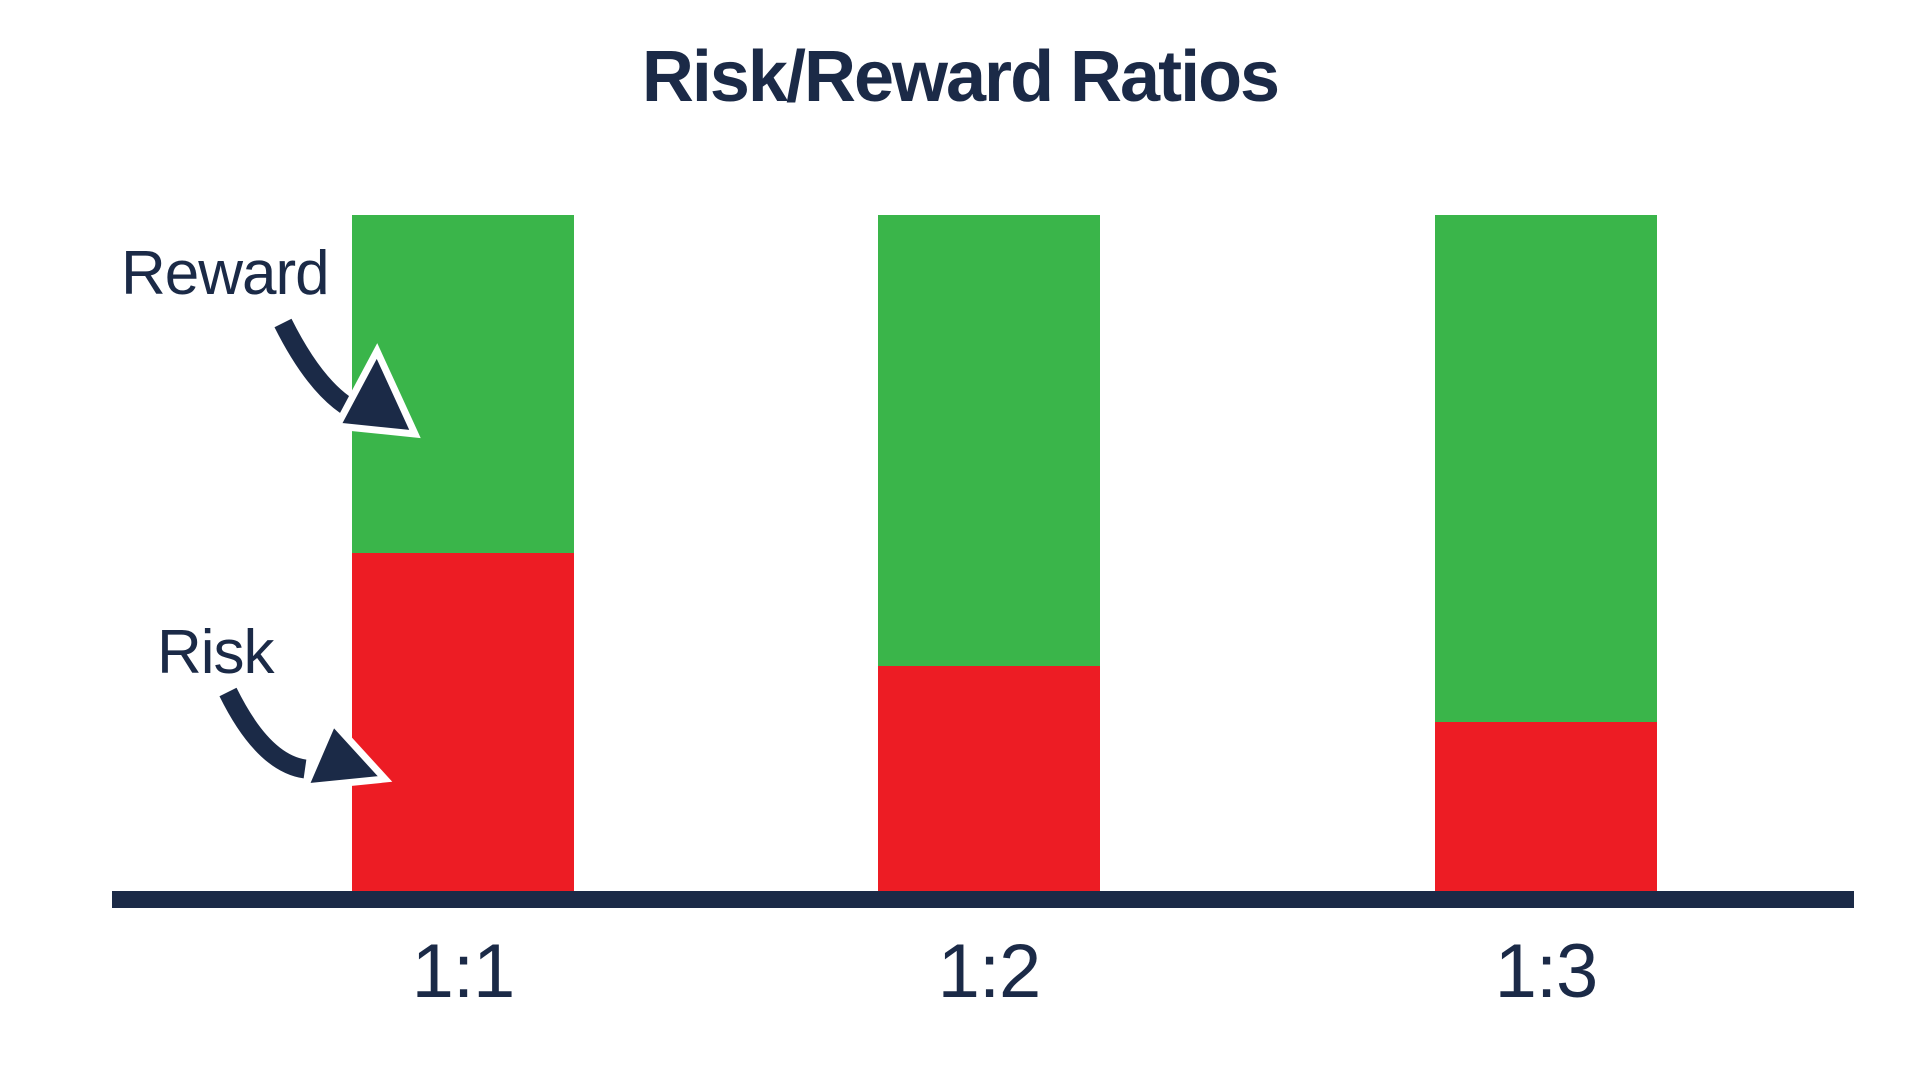 This screenshot has width=1920, height=1092. What do you see at coordinates (216, 652) in the screenshot?
I see `risk-annotation-label: Risk` at bounding box center [216, 652].